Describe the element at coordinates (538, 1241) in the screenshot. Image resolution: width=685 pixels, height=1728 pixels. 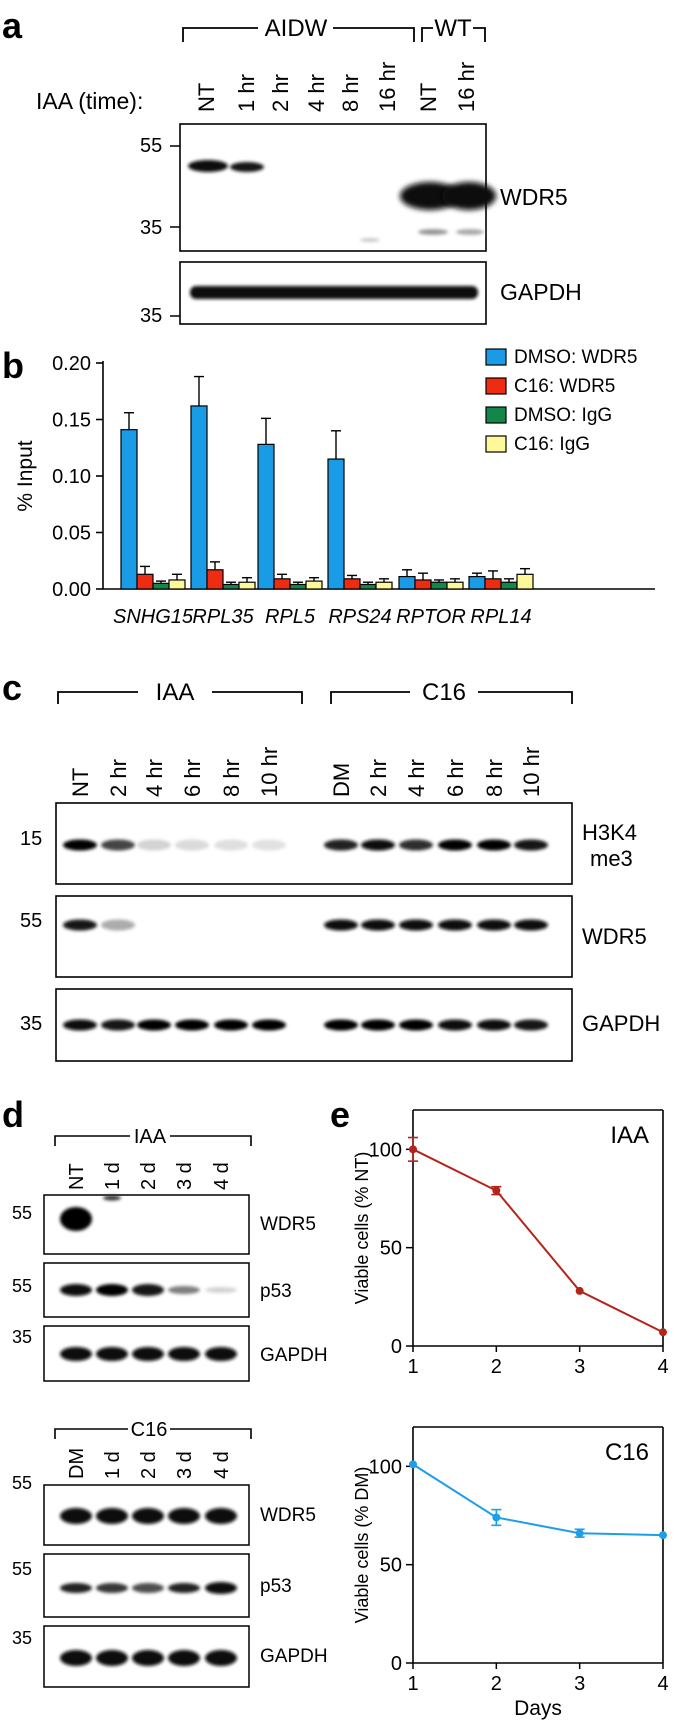
I see `series-line` at that location.